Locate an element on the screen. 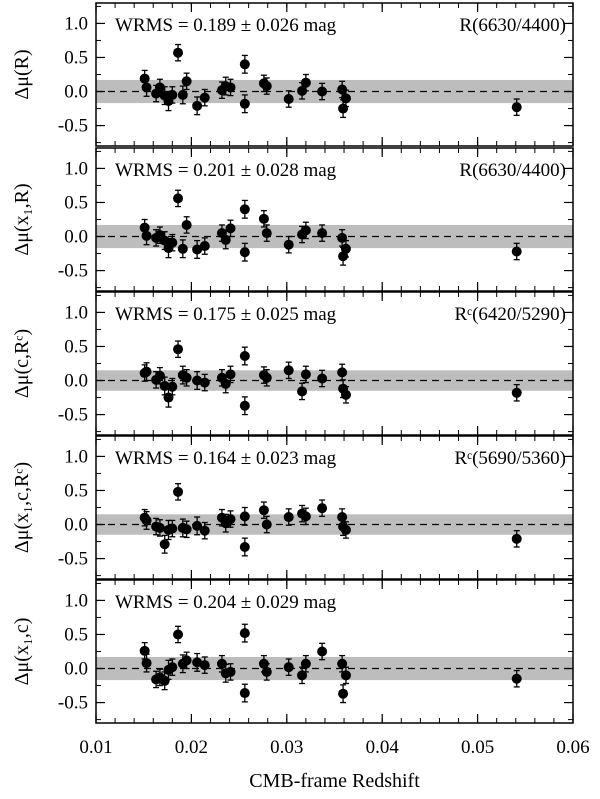 The width and height of the screenshot is (600, 799). y-tick-label: 0.5 is located at coordinates (76, 57).